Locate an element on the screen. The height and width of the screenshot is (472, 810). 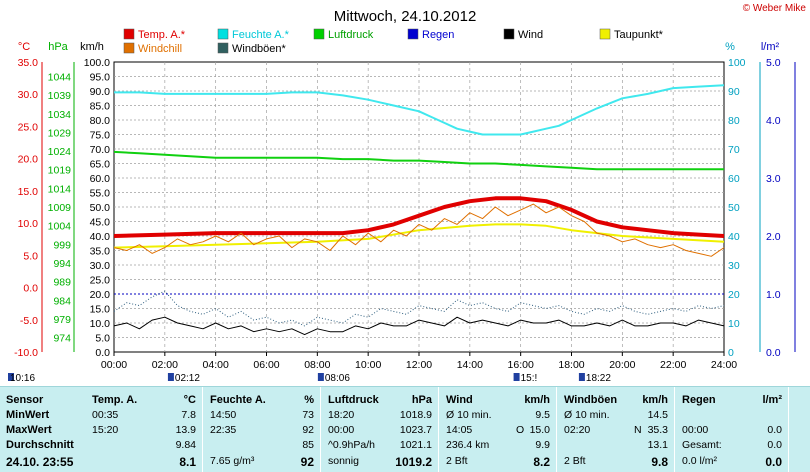
cell-label: 2 Bft is located at coordinates (575, 461).